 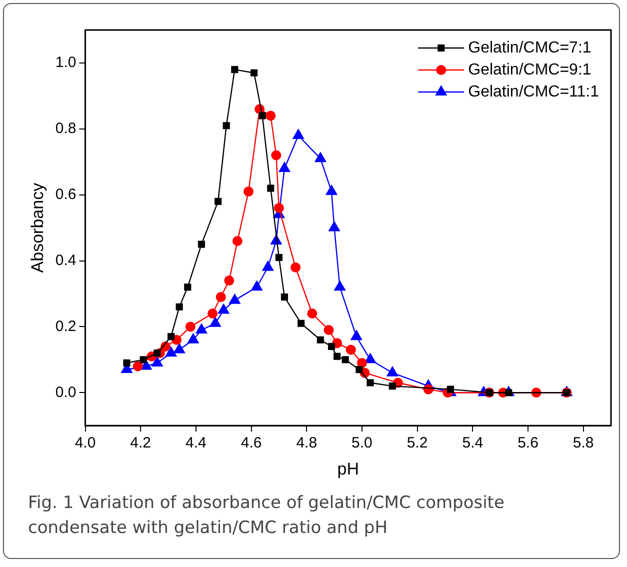 What do you see at coordinates (37, 227) in the screenshot?
I see `y-axis-title: Absorbancy` at bounding box center [37, 227].